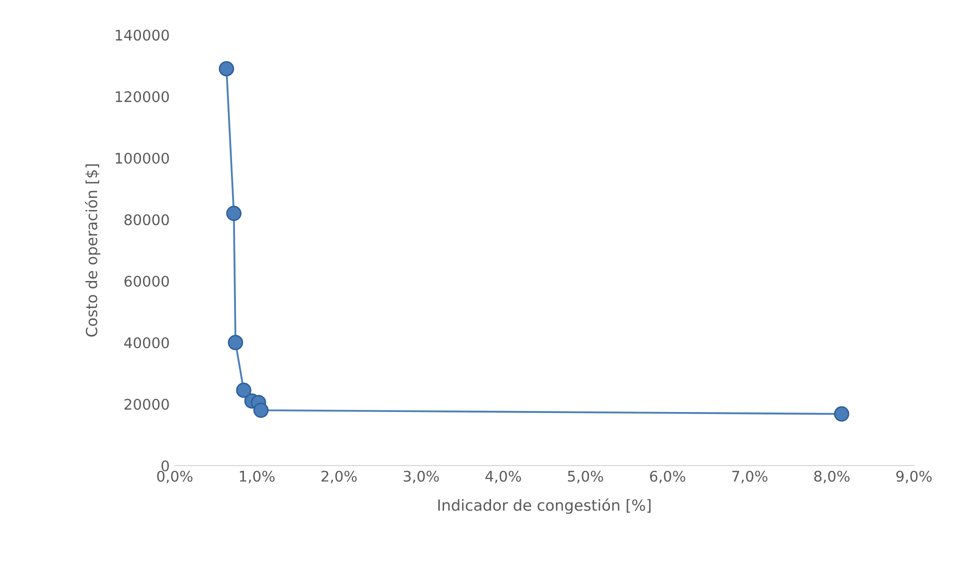 The image size is (960, 582). Describe the element at coordinates (142, 158) in the screenshot. I see `y-tick-label: 100000` at that location.